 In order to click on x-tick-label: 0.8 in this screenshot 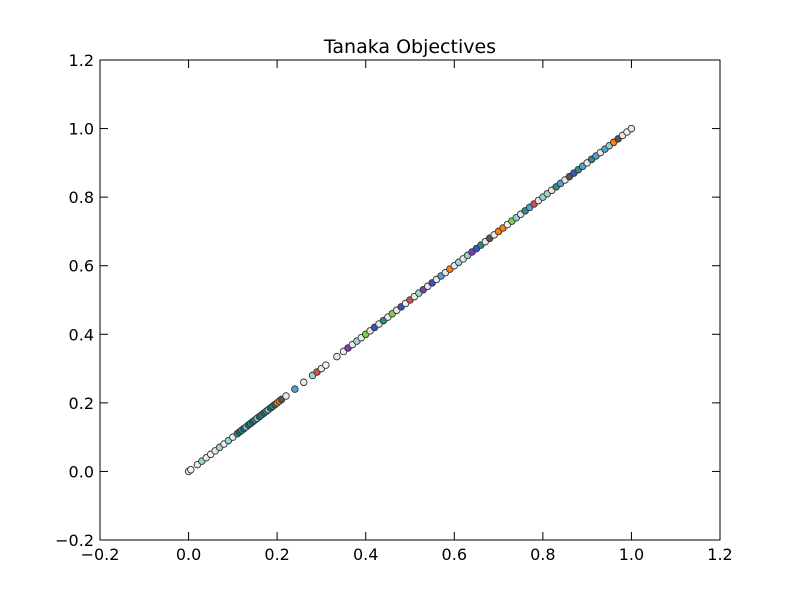, I will do `click(542, 554)`.